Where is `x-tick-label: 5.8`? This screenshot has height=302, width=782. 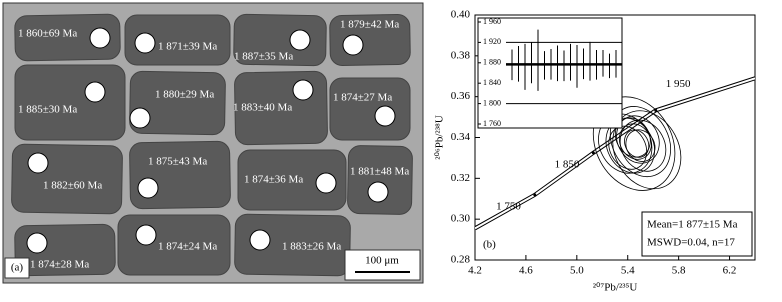
x-tick-label: 5.8 is located at coordinates (679, 271).